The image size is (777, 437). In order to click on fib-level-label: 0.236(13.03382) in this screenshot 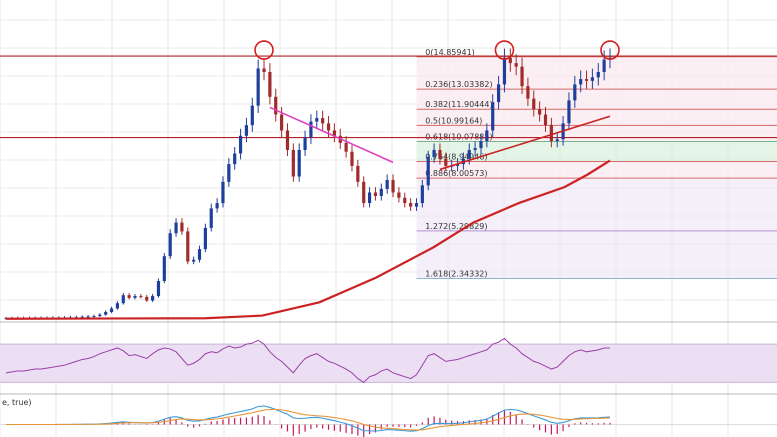, I will do `click(458, 84)`.